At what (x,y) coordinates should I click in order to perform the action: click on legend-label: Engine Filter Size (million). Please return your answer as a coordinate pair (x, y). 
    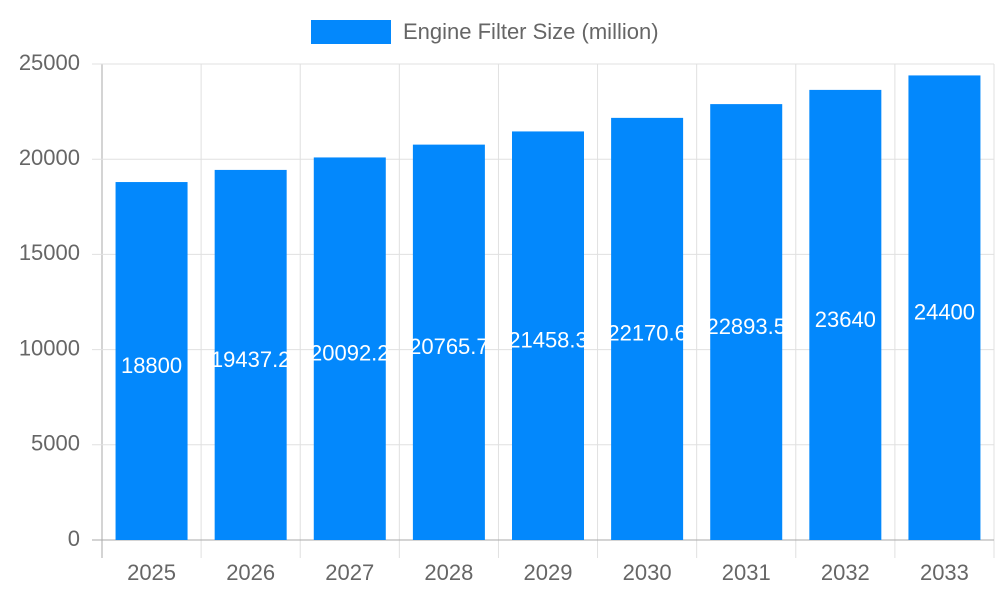
    Looking at the image, I should click on (531, 31).